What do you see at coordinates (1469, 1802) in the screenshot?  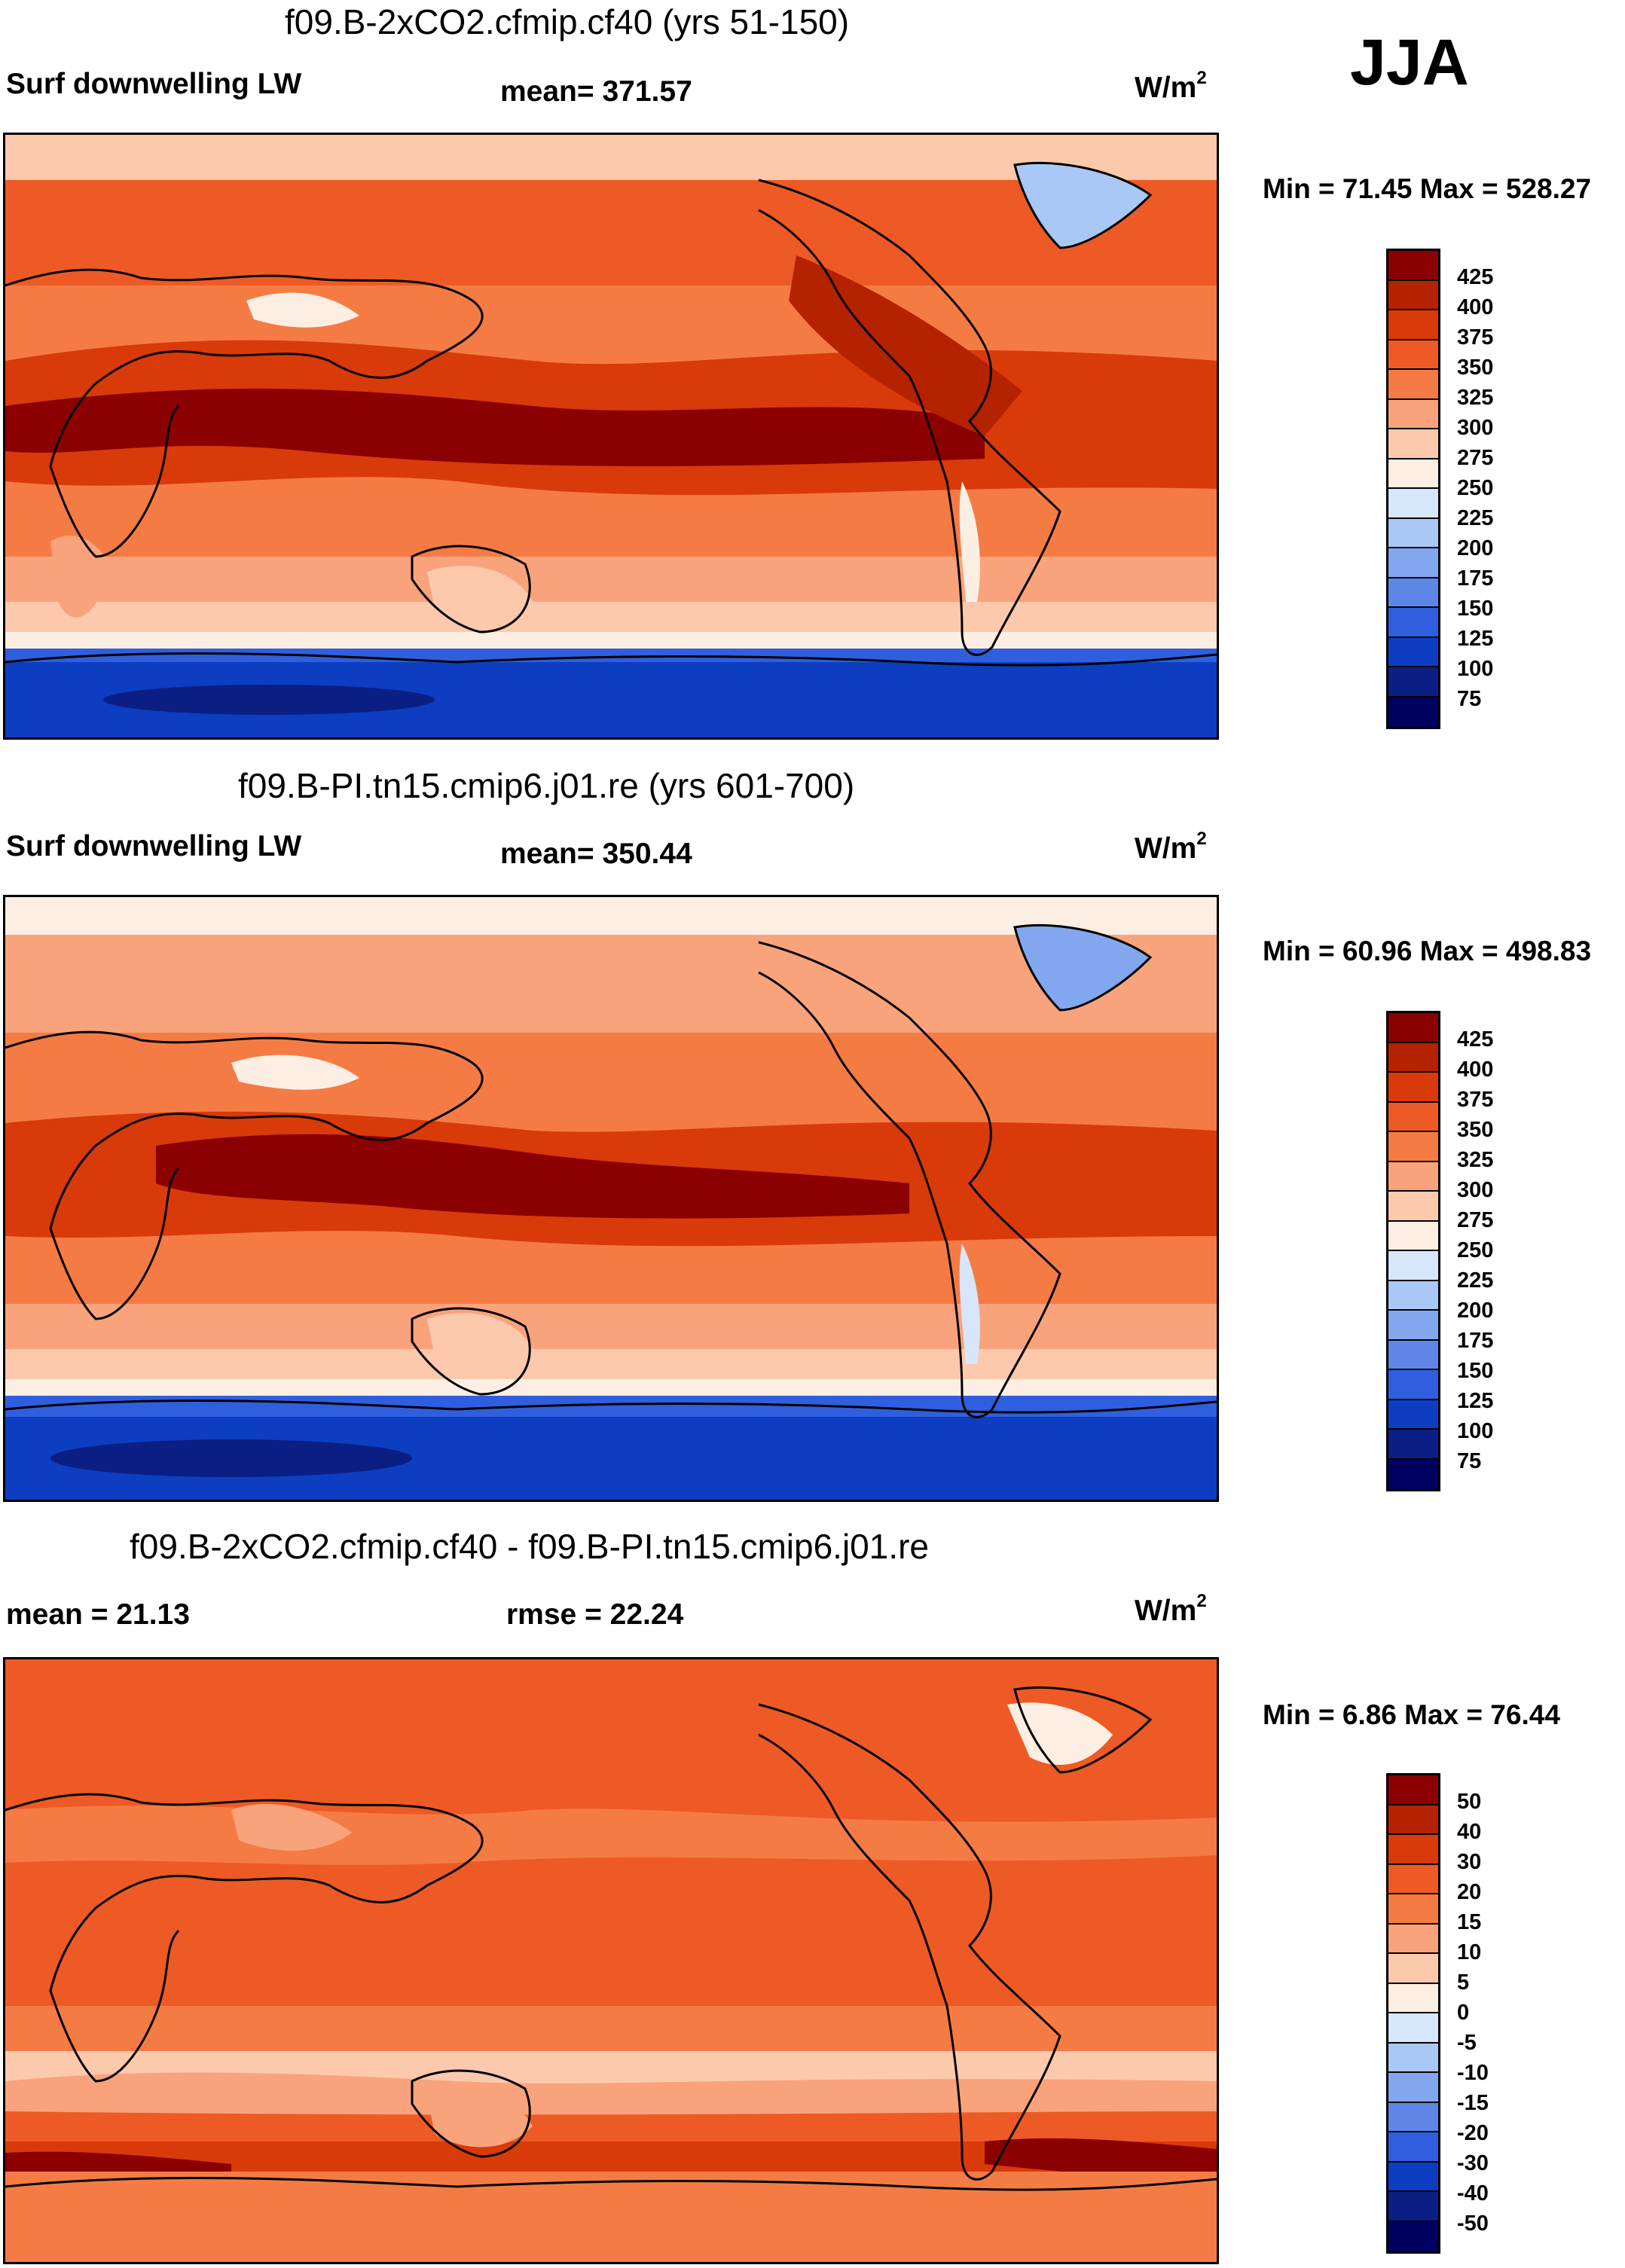 I see `colorbar-tick-label: 50` at bounding box center [1469, 1802].